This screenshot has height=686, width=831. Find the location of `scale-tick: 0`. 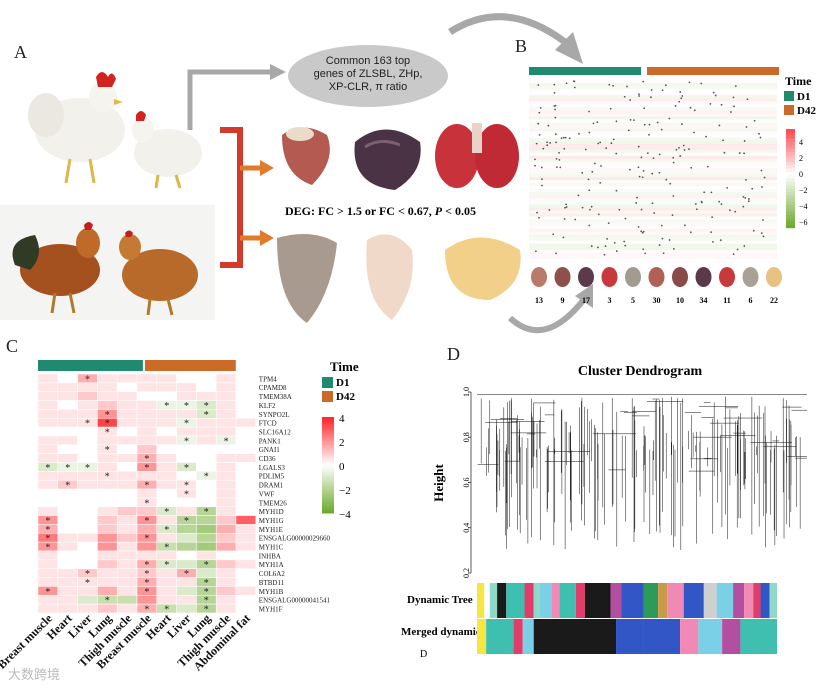

scale-tick: 0 is located at coordinates (801, 174).